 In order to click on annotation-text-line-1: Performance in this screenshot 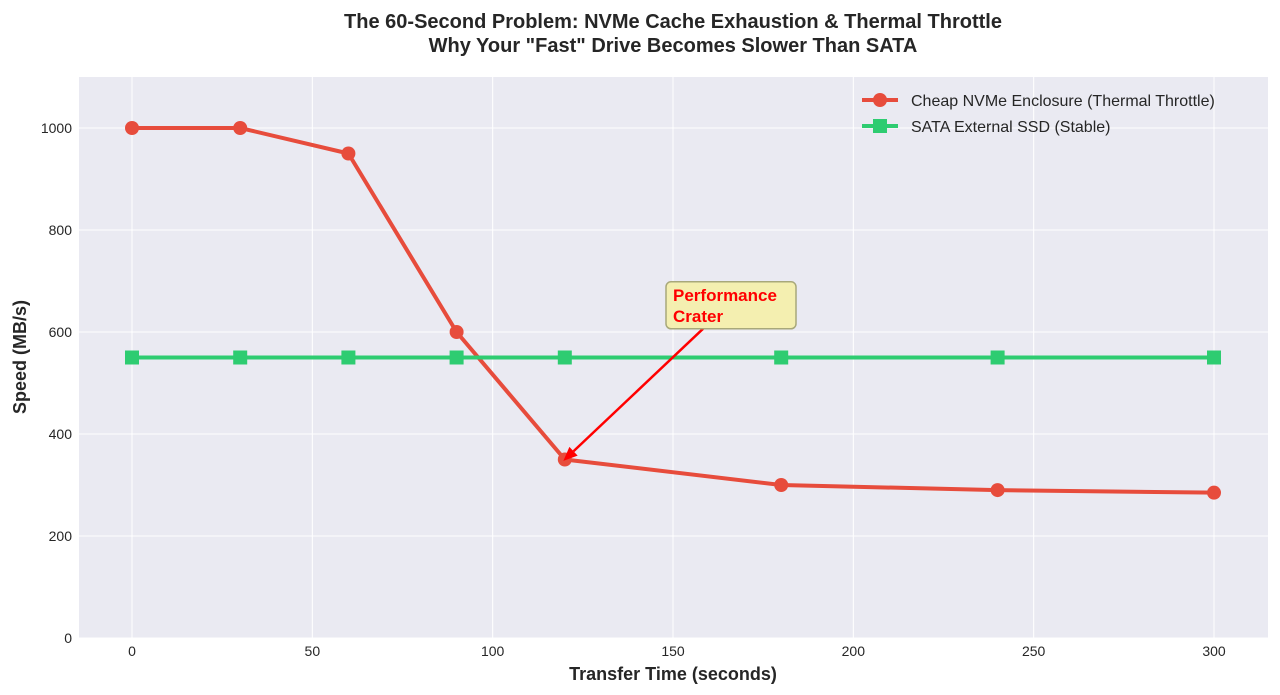, I will do `click(725, 295)`.